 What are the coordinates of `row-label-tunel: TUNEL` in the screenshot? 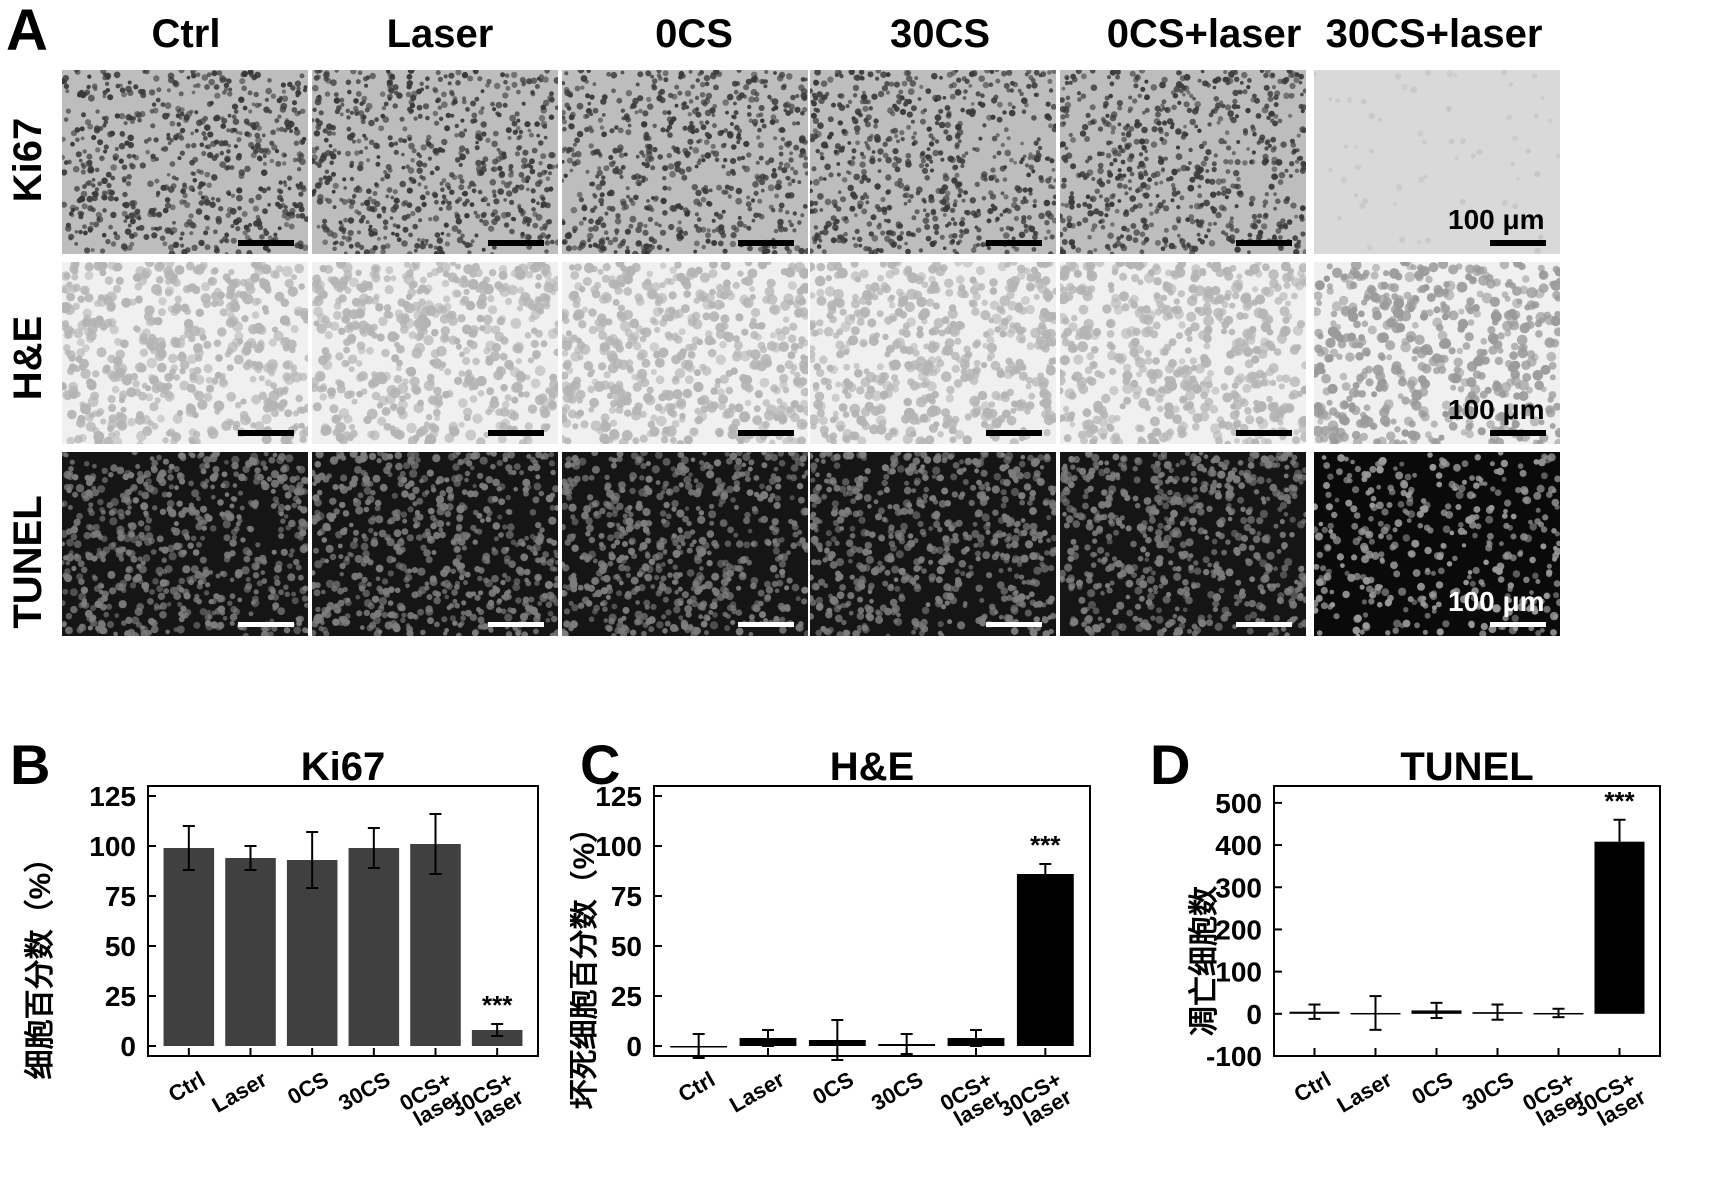 It's located at (28, 562).